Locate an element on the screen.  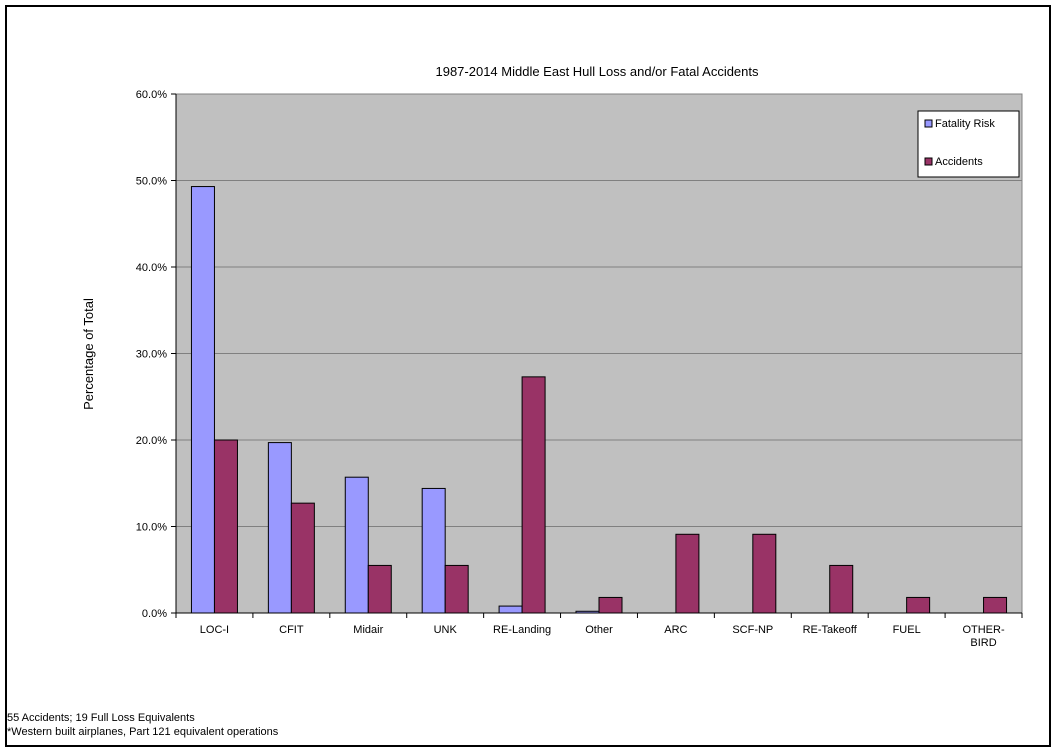
x-tick-label: SCF-NP is located at coordinates (752, 630).